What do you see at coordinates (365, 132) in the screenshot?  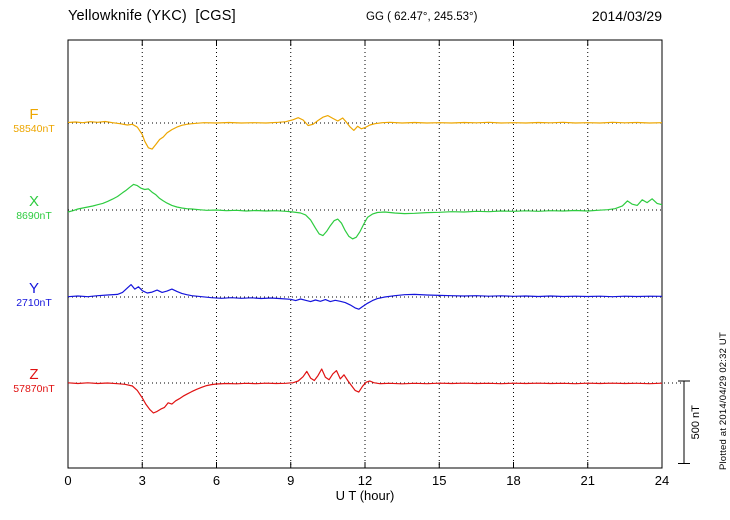 I see `trace-F` at bounding box center [365, 132].